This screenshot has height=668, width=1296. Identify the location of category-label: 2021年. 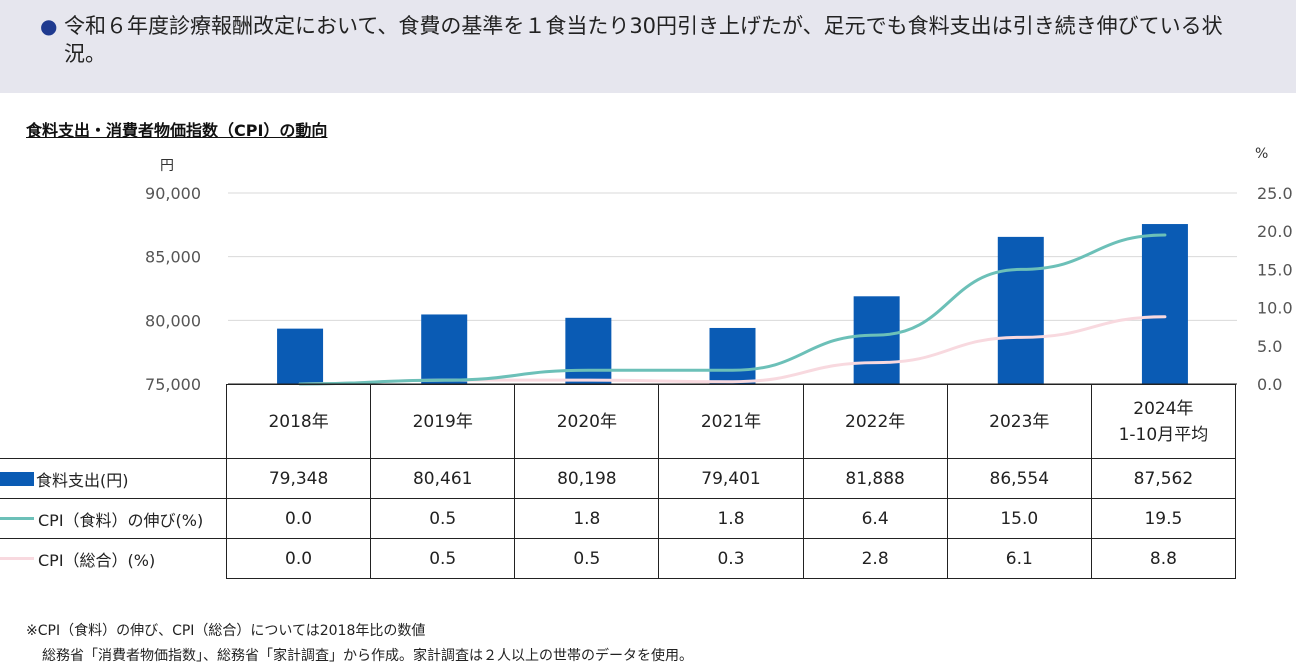
(731, 421).